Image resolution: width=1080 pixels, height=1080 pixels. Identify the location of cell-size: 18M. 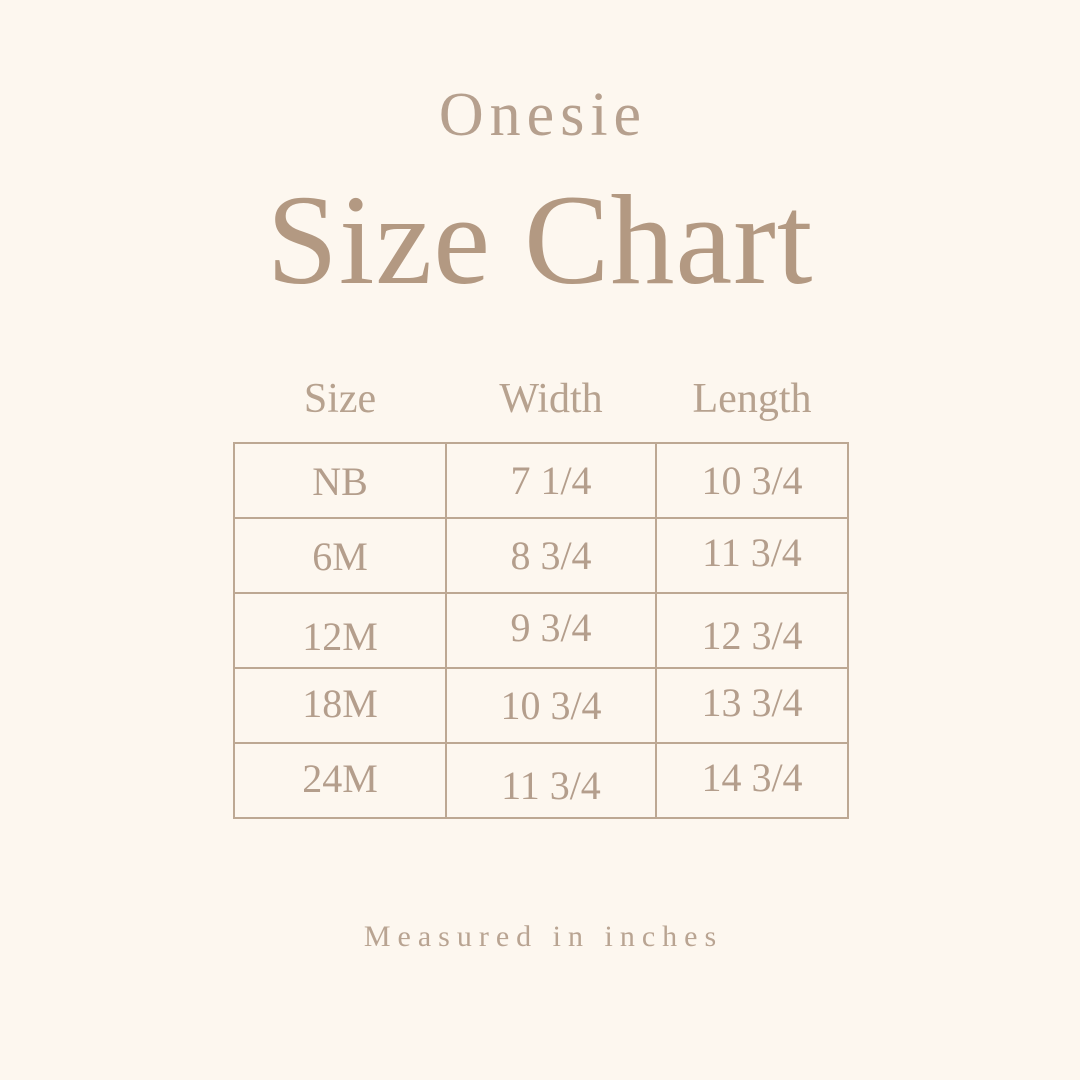
(340, 706).